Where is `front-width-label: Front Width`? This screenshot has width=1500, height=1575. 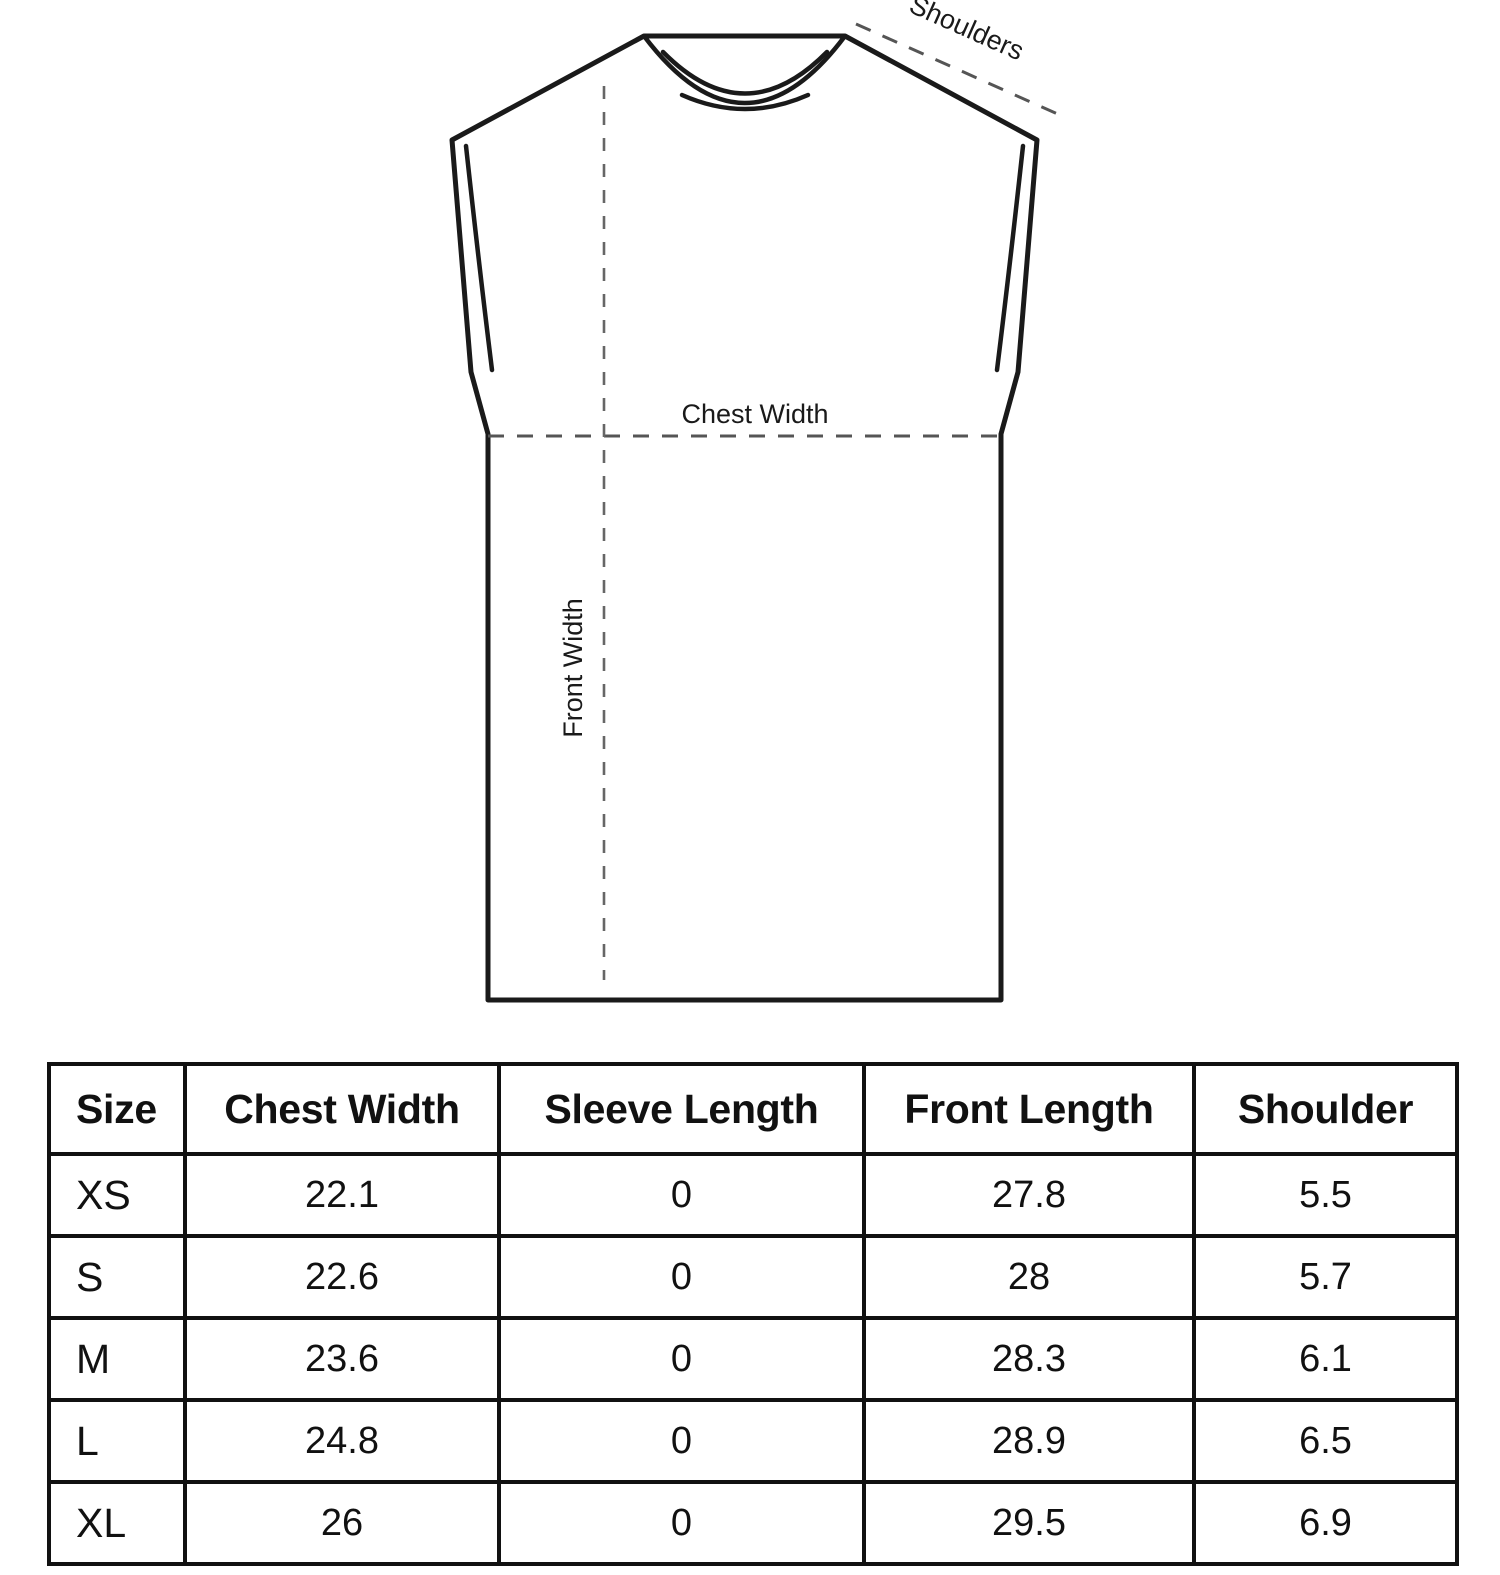 front-width-label: Front Width is located at coordinates (573, 668).